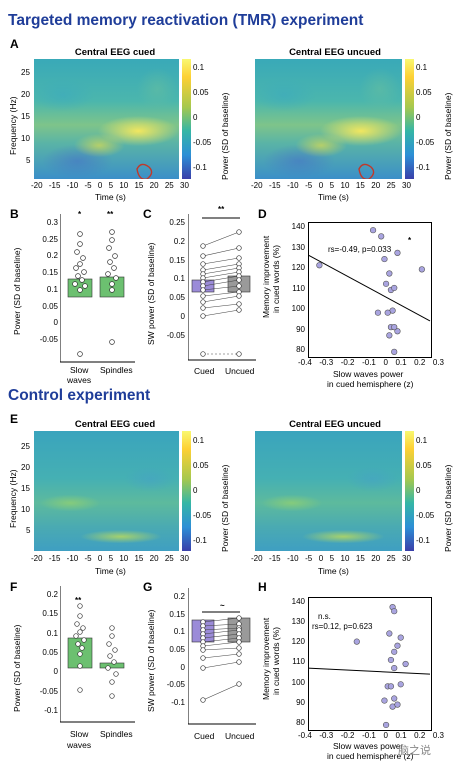 The height and width of the screenshot is (762, 461). Describe the element at coordinates (370, 756) in the screenshot. I see `x-axis-label: in cued hemisphere (z)` at that location.